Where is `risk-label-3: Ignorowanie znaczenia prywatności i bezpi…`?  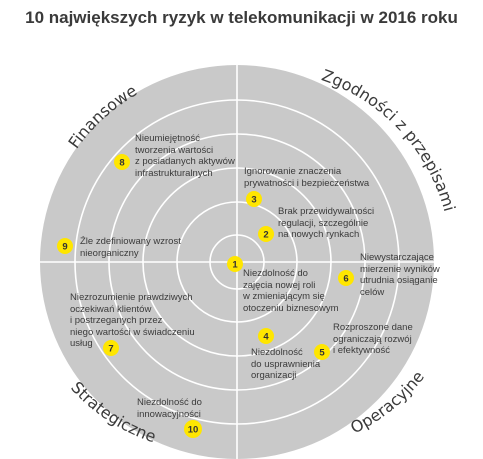
risk-label-3: Ignorowanie znaczenia prywatności i bezpi… is located at coordinates (307, 177).